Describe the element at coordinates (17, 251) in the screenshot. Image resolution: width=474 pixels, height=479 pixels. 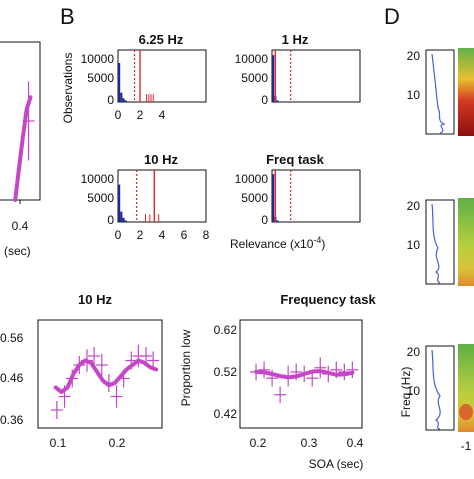
I see `partial-x-axis-label: (sec)` at that location.